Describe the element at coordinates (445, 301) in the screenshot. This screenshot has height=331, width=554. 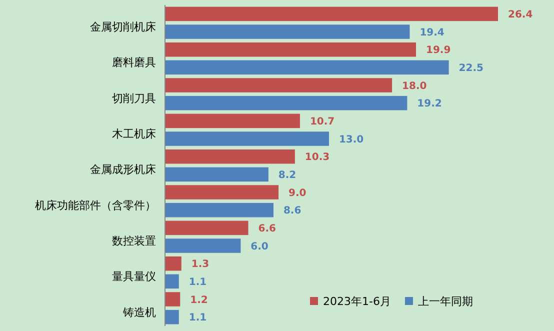
I see `legend-label: 上一年同期` at that location.